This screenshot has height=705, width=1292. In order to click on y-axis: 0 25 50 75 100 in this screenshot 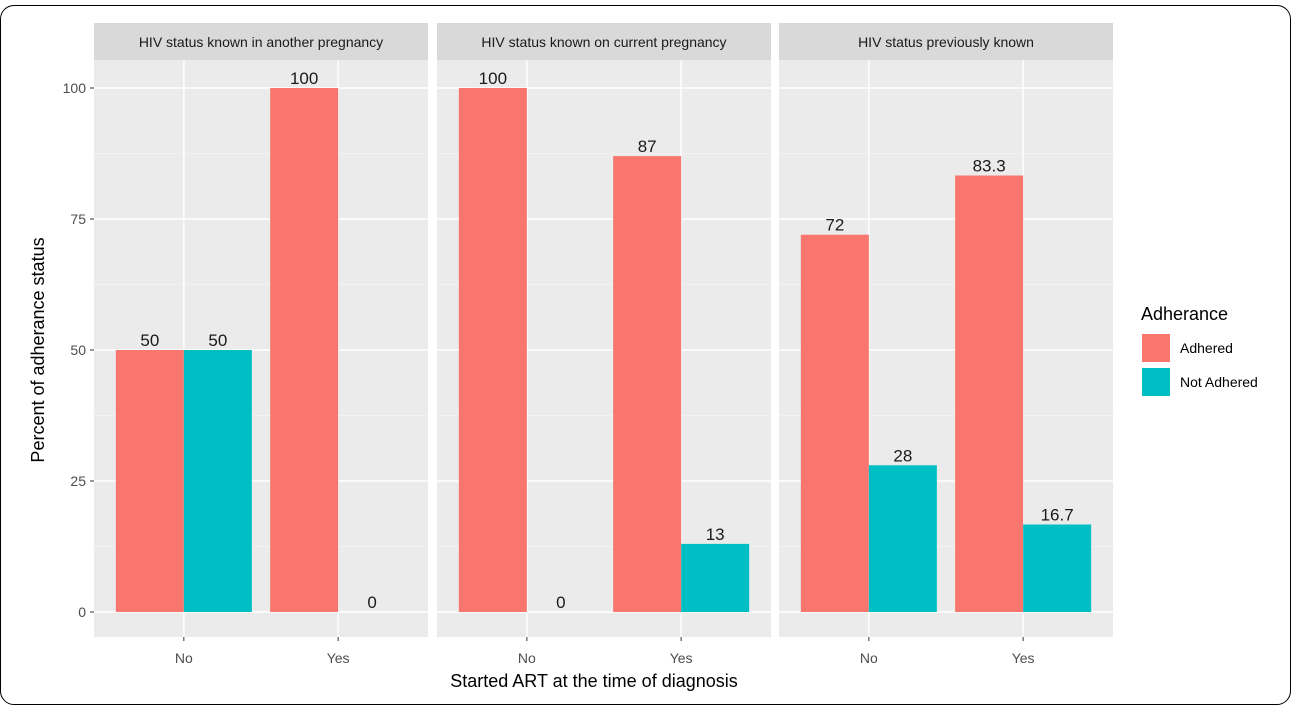, I will do `click(78, 350)`.